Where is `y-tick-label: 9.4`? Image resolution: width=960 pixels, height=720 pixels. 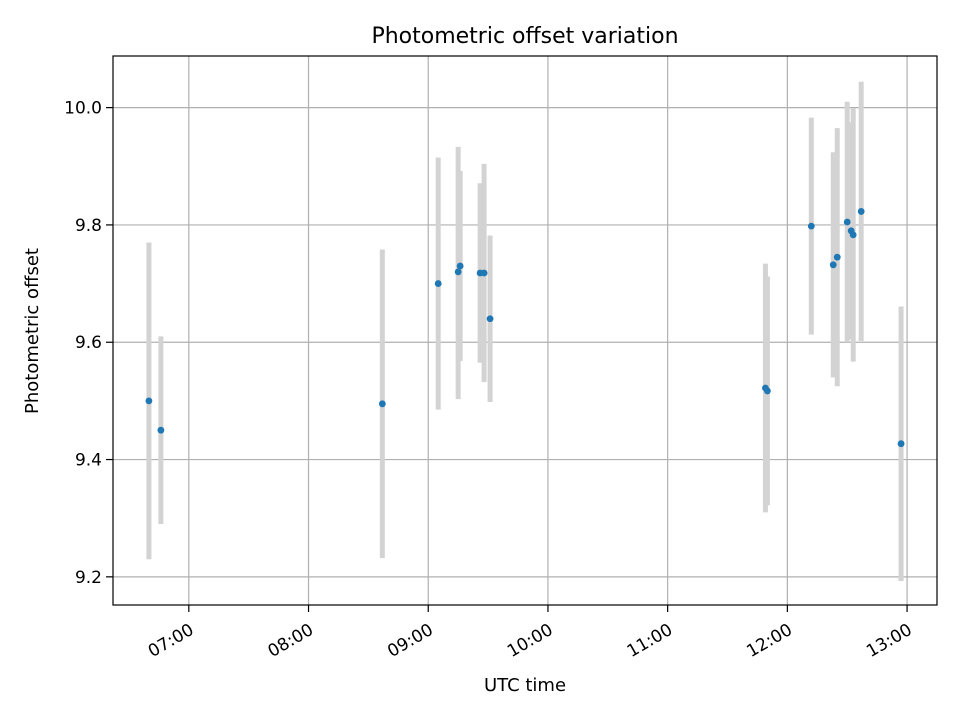 y-tick-label: 9.4 is located at coordinates (88, 461).